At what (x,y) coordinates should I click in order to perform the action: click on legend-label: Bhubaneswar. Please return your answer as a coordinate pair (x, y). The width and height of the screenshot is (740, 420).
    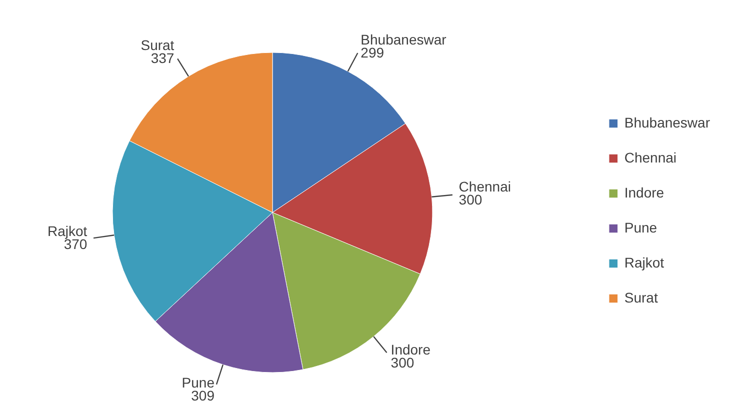
    Looking at the image, I should click on (667, 122).